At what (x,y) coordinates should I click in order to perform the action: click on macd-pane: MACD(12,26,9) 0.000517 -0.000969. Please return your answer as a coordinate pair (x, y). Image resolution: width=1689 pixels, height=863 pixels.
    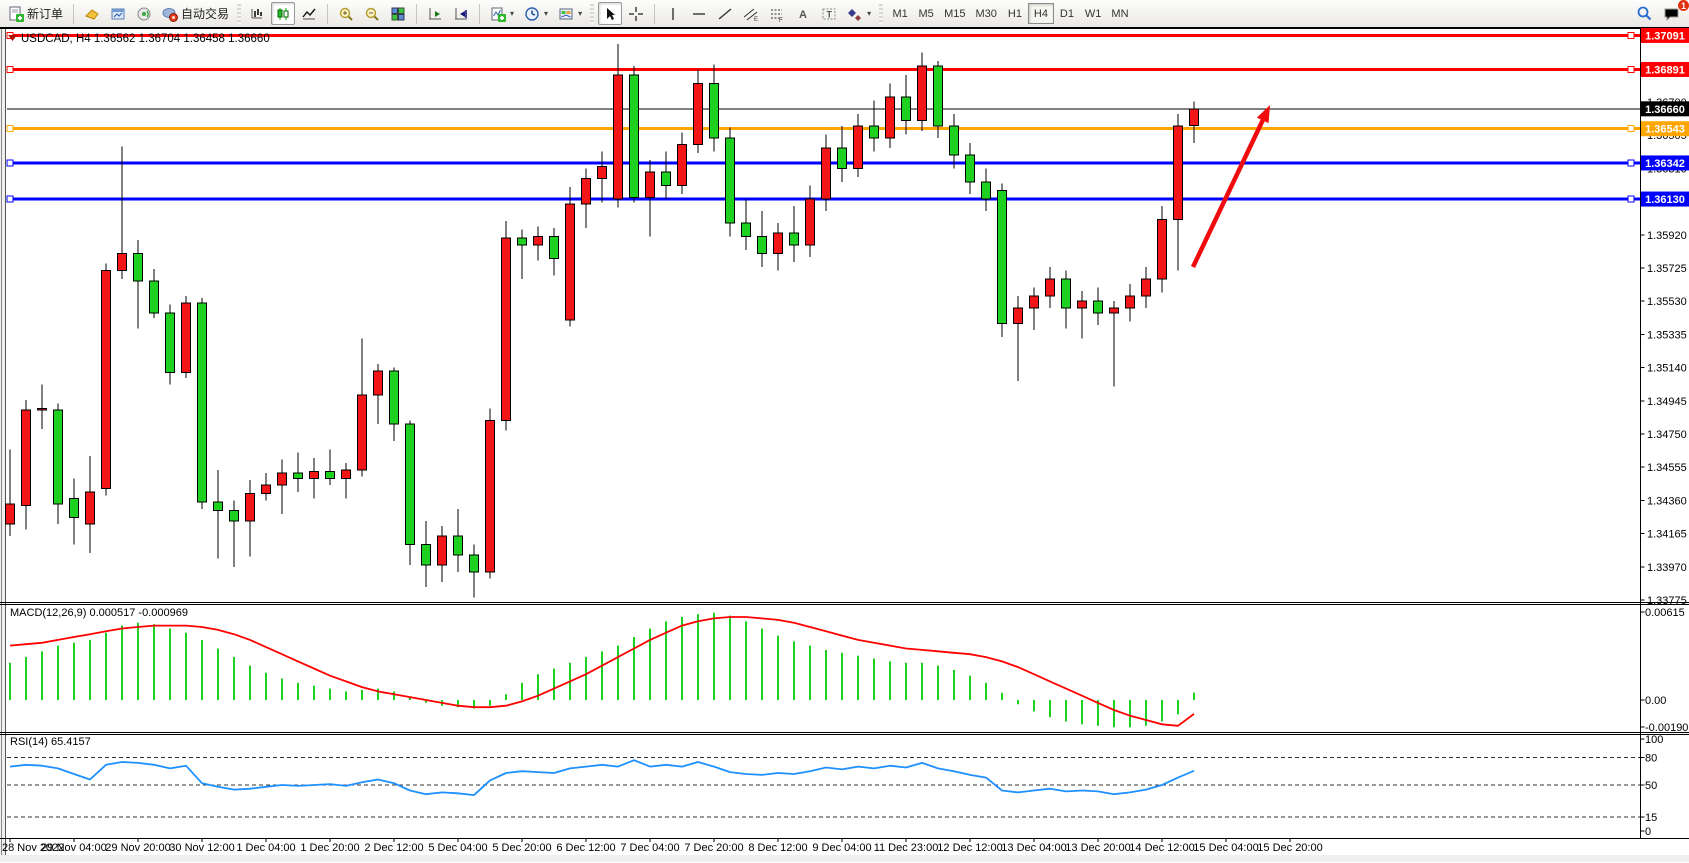
    Looking at the image, I should click on (602, 667).